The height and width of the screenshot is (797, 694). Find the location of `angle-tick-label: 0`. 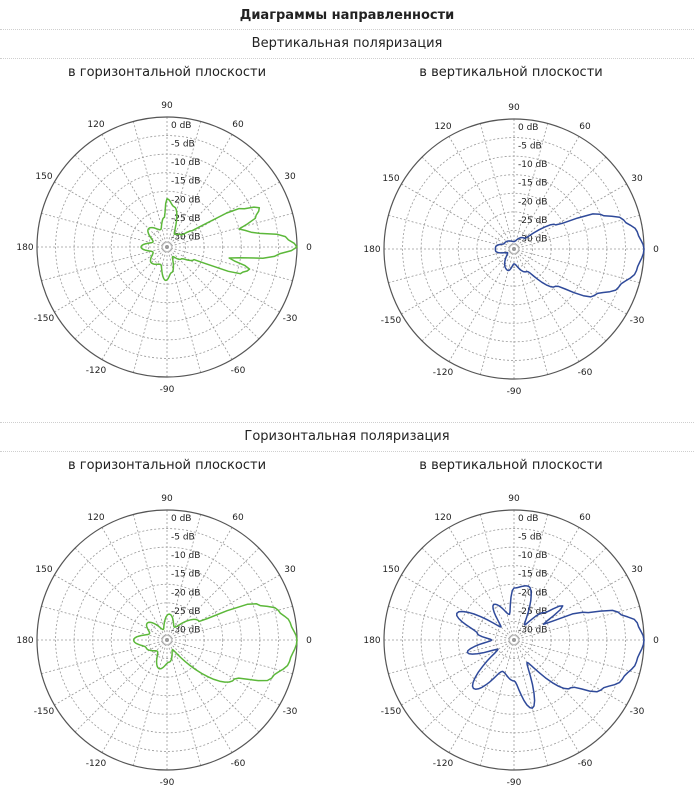

angle-tick-label: 0 is located at coordinates (309, 248).